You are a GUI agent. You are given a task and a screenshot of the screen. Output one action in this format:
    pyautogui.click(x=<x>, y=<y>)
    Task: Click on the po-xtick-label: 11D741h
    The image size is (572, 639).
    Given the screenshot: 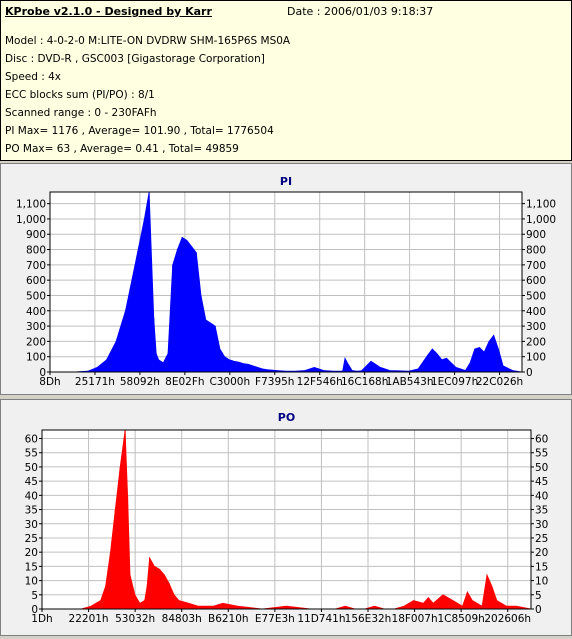 What is the action you would take?
    pyautogui.click(x=321, y=619)
    